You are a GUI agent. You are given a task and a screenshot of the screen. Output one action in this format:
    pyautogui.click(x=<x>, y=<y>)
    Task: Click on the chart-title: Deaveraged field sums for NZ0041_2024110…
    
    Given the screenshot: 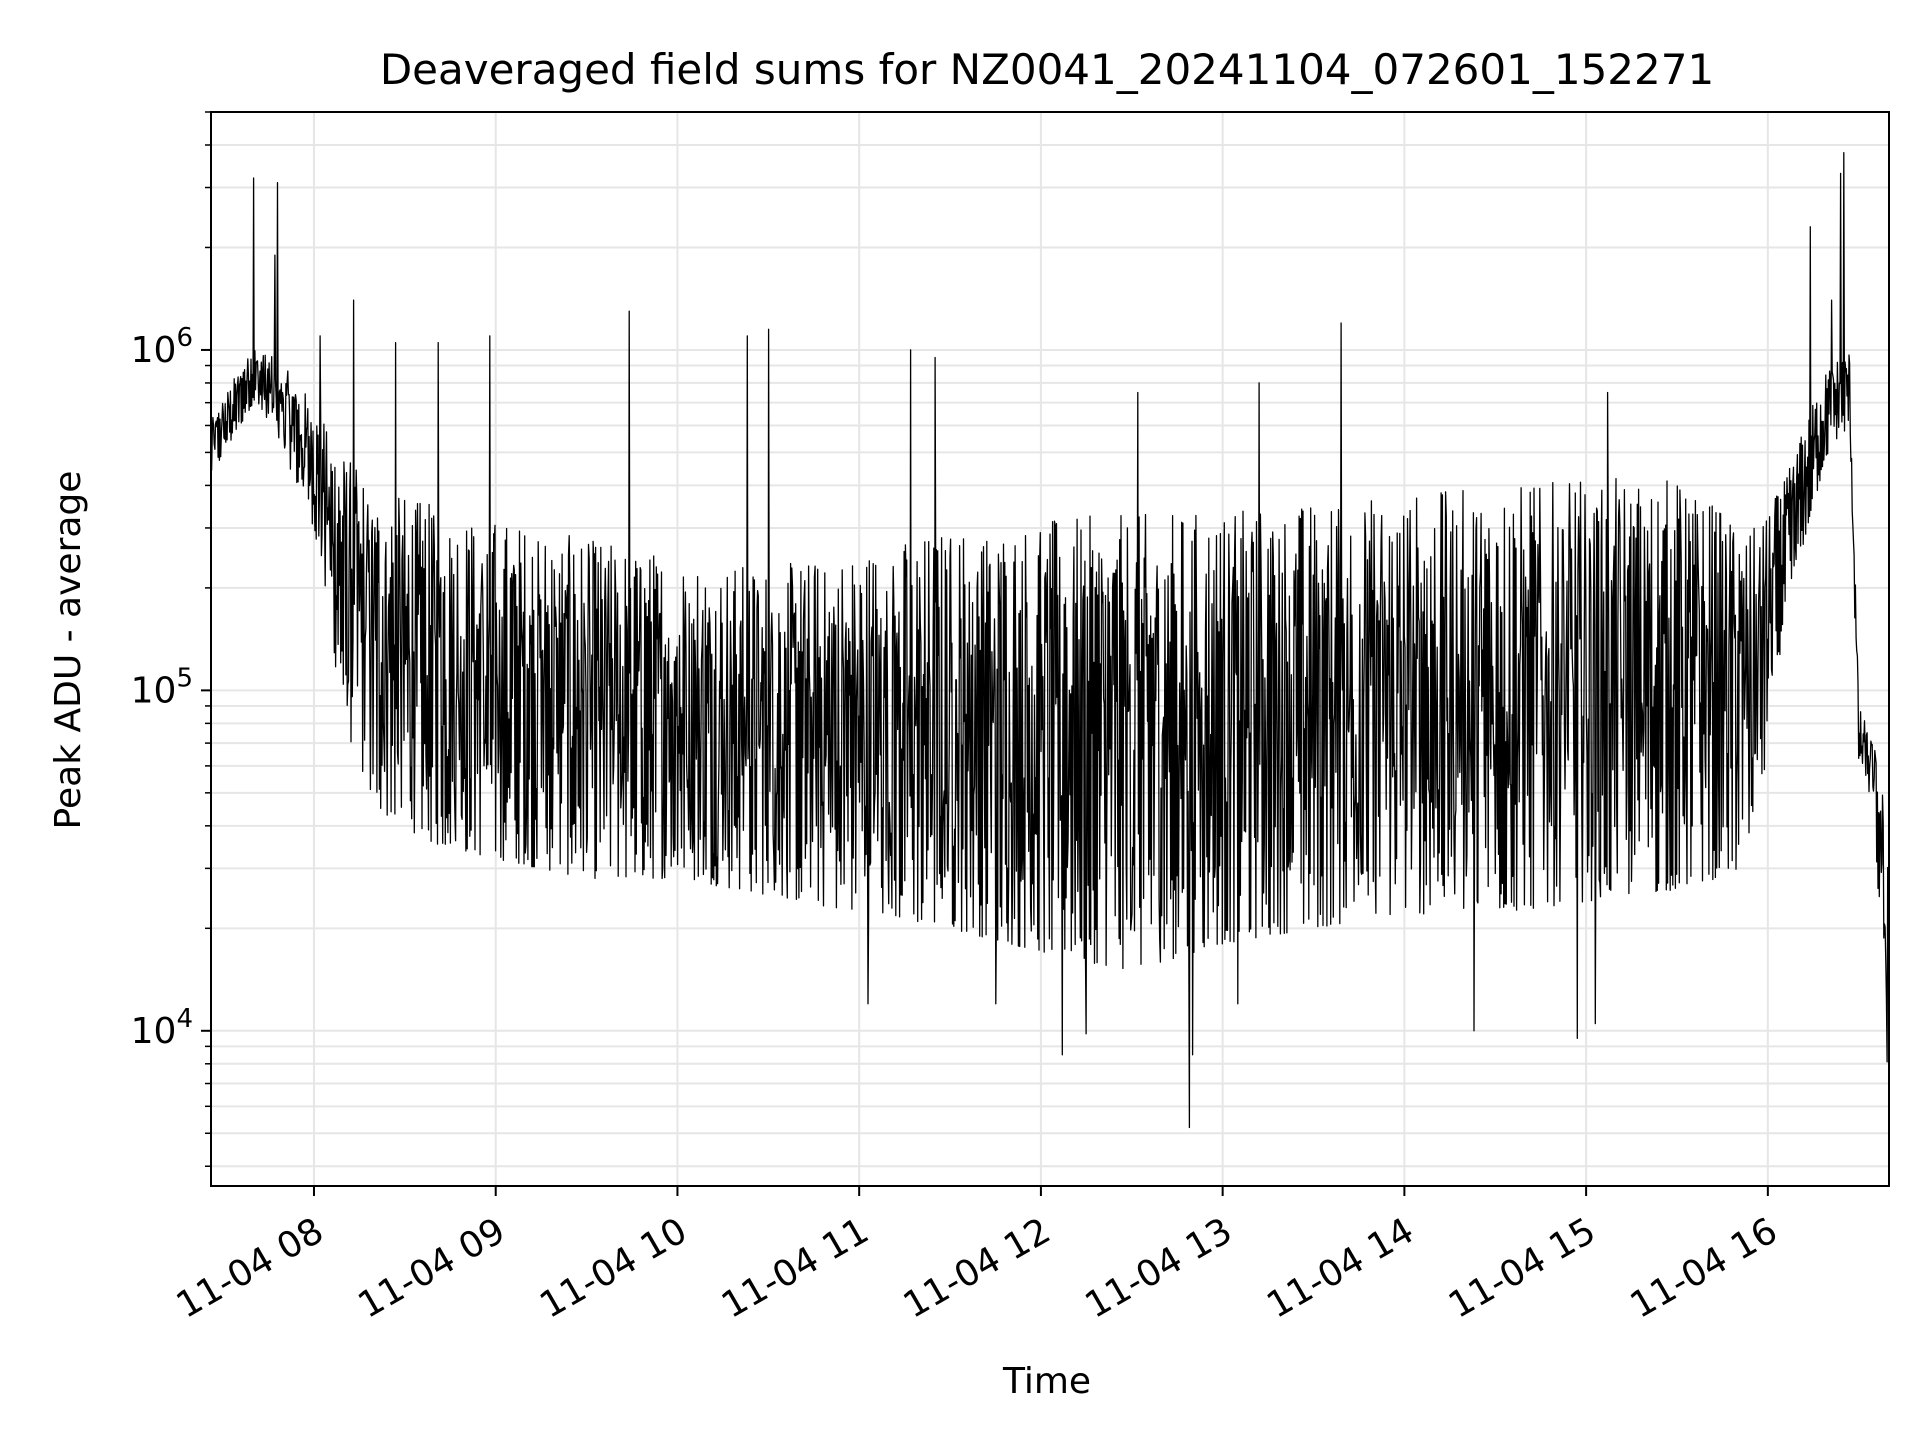 What is the action you would take?
    pyautogui.click(x=1047, y=69)
    